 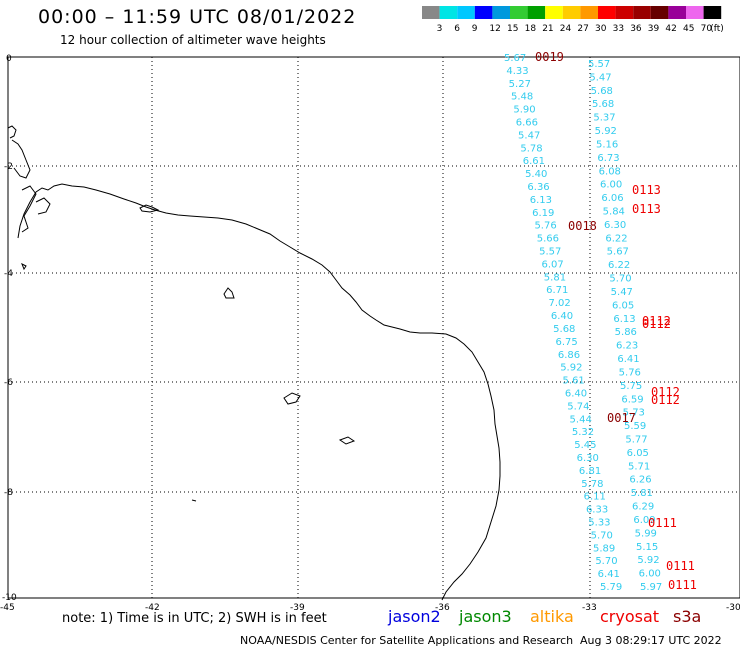 I want to click on swh-value: 5.66, so click(x=548, y=239).